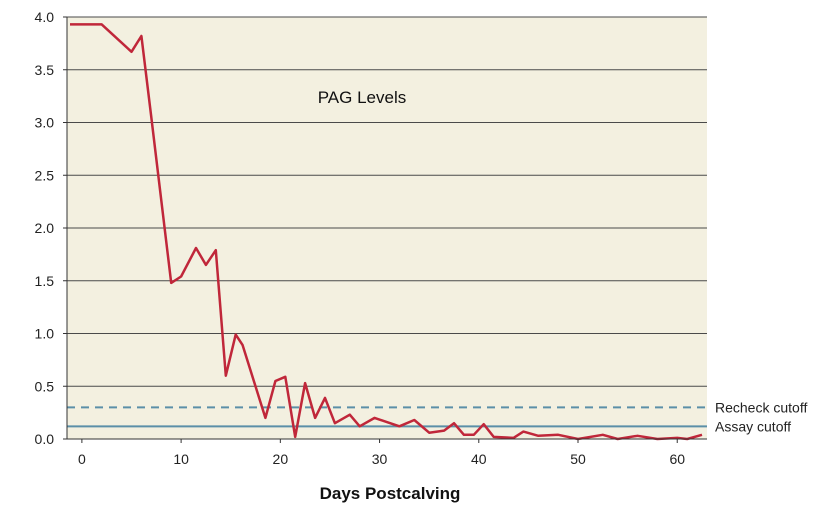  Describe the element at coordinates (380, 459) in the screenshot. I see `x-tick-label: 30` at that location.